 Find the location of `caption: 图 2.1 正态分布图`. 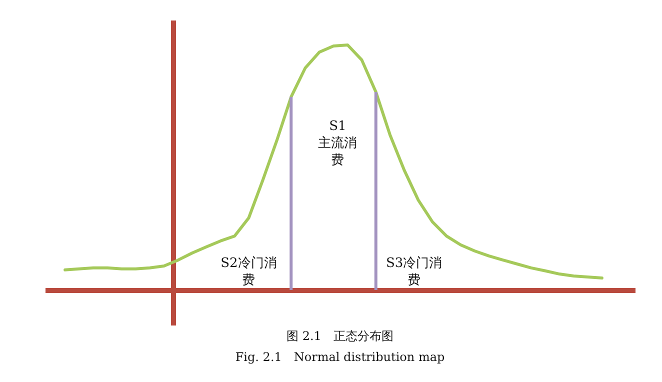

caption: 图 2.1 正态分布图 is located at coordinates (340, 336).